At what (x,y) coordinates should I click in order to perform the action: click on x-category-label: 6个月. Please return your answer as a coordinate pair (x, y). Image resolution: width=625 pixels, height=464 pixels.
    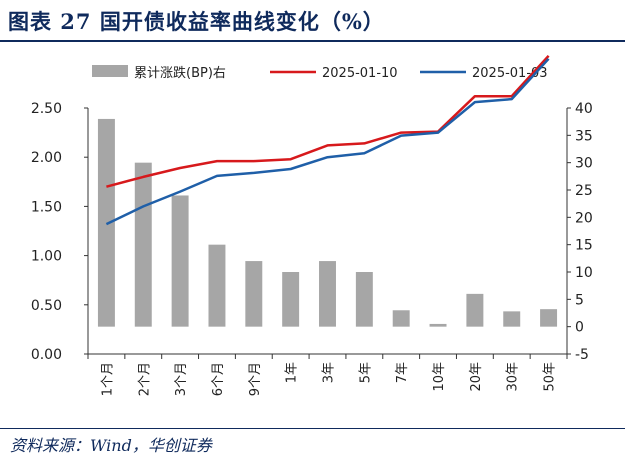
    Looking at the image, I should click on (218, 379).